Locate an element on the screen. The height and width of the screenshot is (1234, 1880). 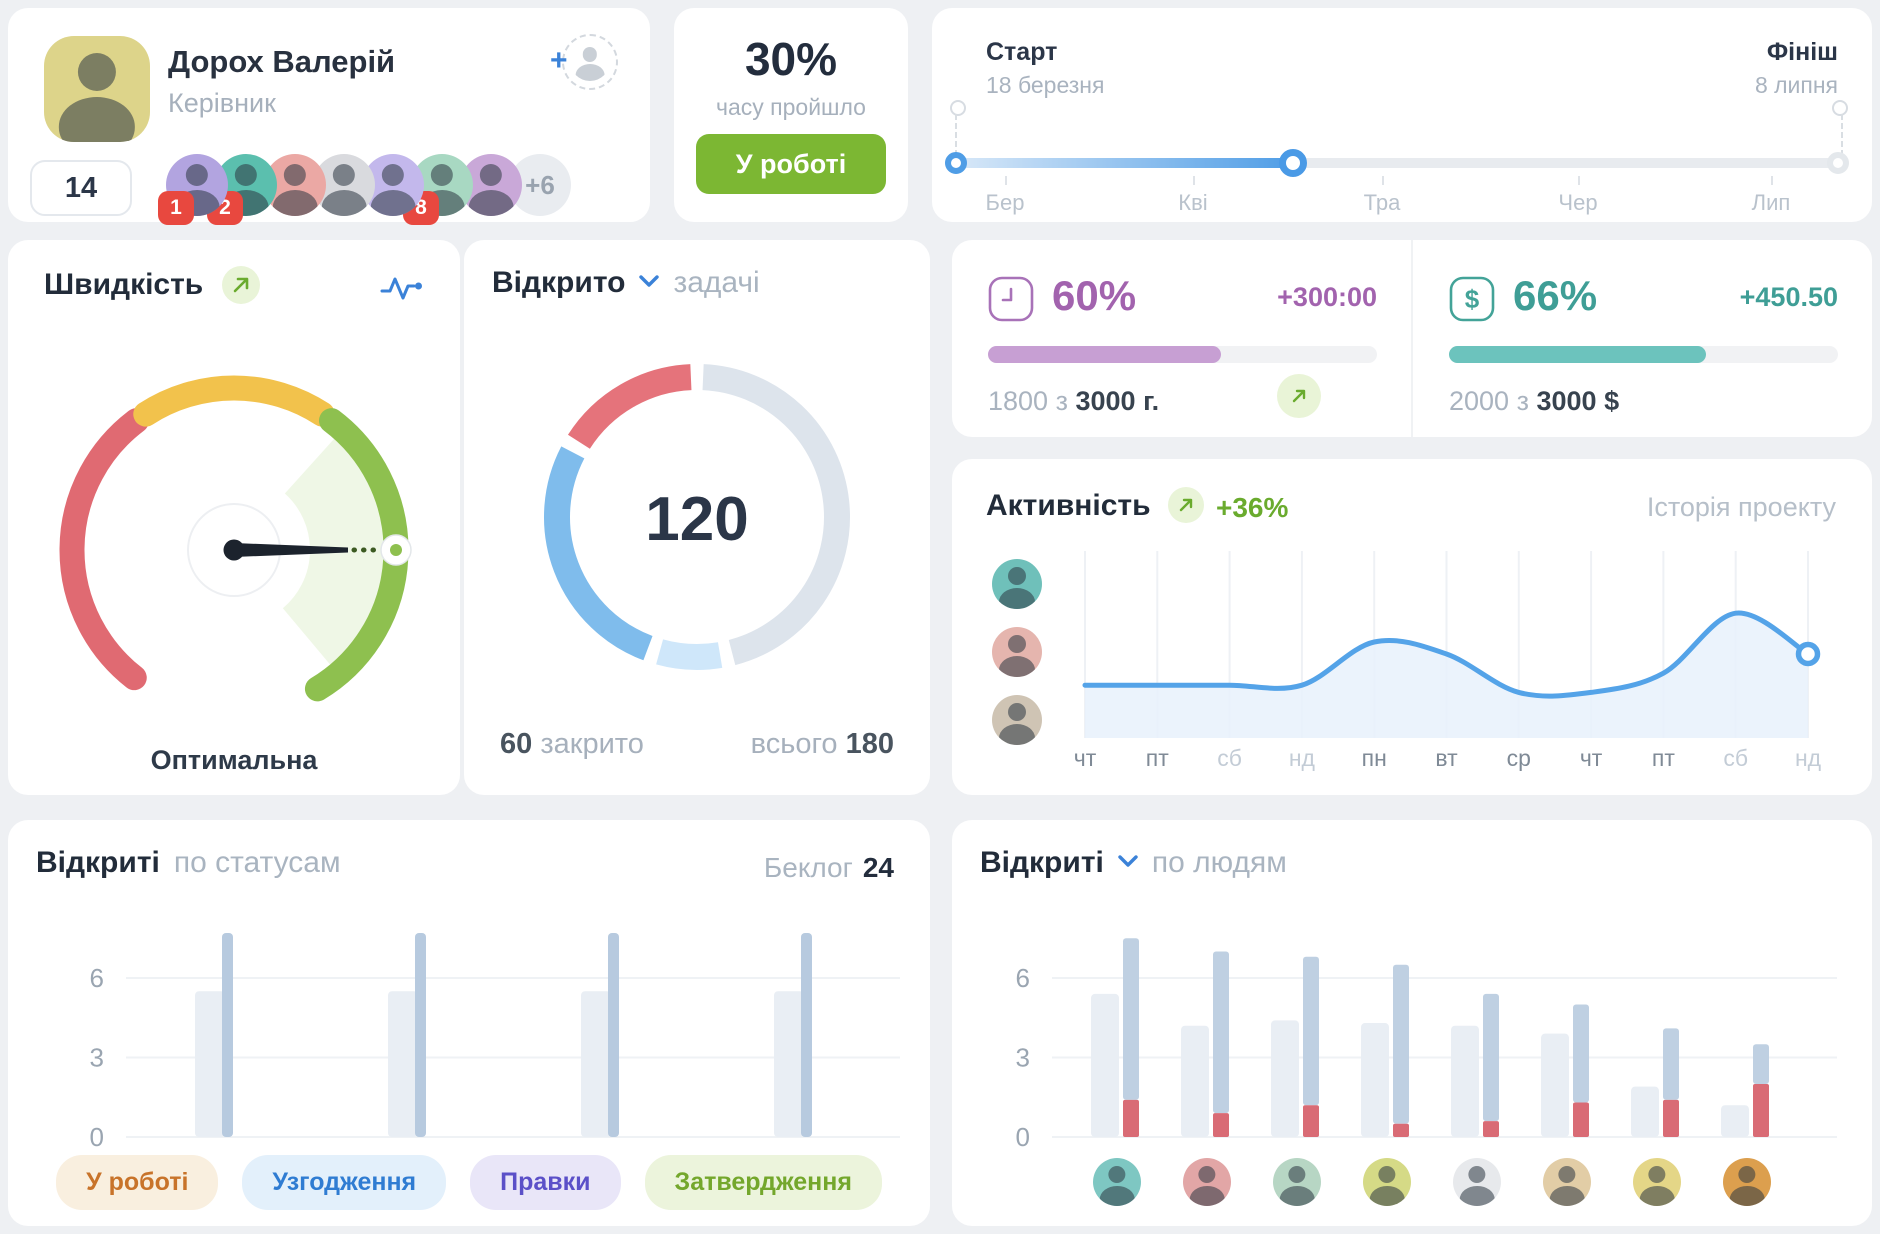
legend-chip: Затвердження is located at coordinates (763, 1182).